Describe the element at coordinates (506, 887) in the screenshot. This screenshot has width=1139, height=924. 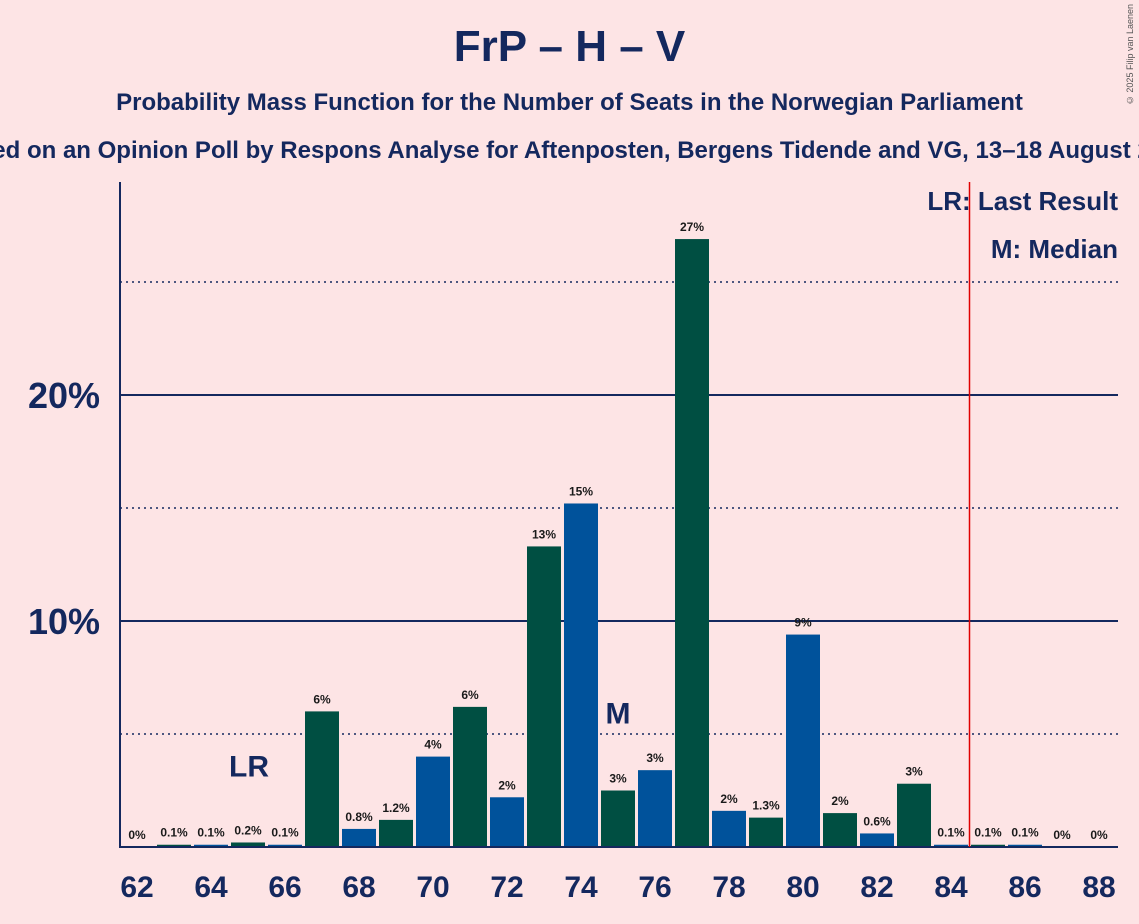
I see `x-tick-label: 72` at that location.